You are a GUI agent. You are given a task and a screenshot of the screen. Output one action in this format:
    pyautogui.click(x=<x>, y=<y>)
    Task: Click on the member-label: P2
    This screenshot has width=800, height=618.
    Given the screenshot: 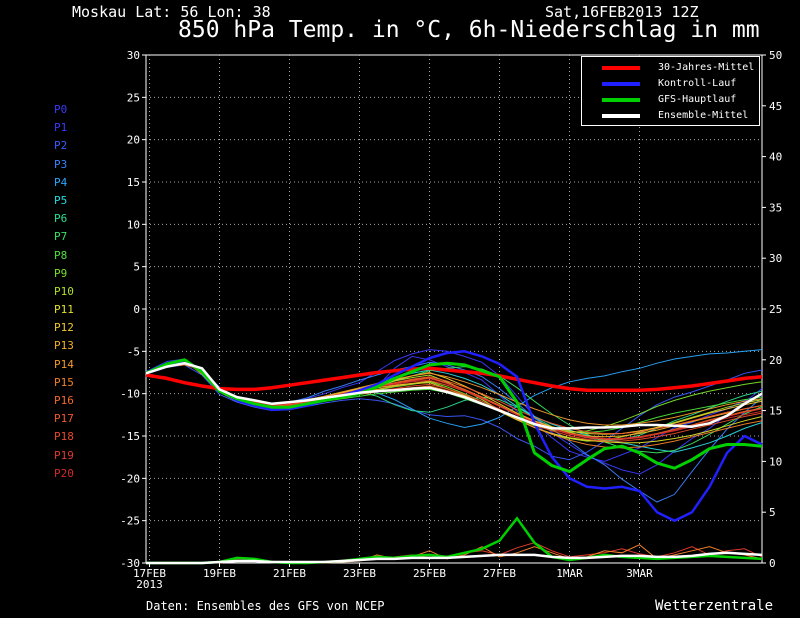 What is the action you would take?
    pyautogui.click(x=61, y=146)
    